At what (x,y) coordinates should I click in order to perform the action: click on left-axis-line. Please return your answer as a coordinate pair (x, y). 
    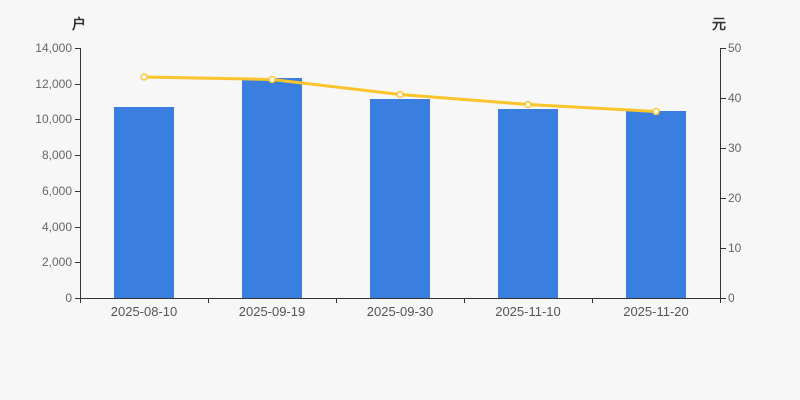
    Looking at the image, I should click on (80, 173).